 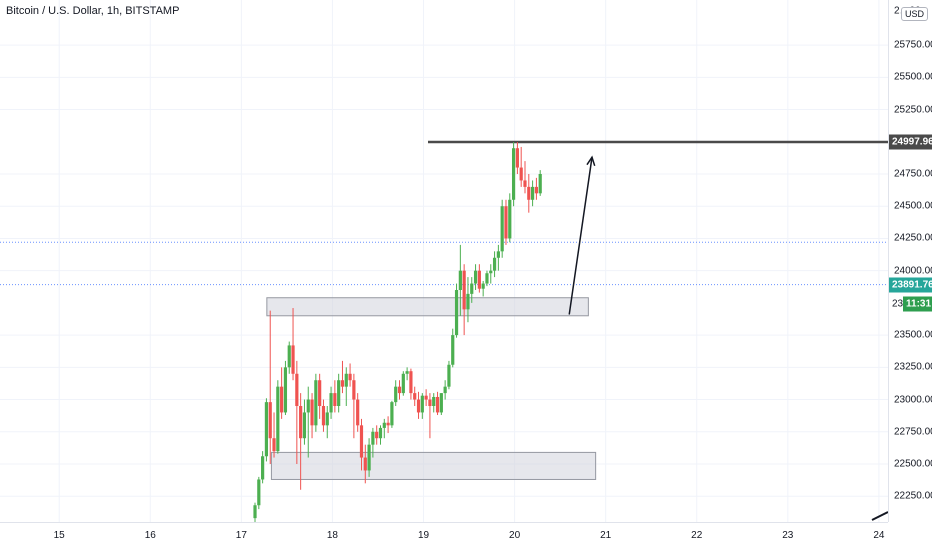 I want to click on price-tick-label: 22500.00, so click(x=913, y=464).